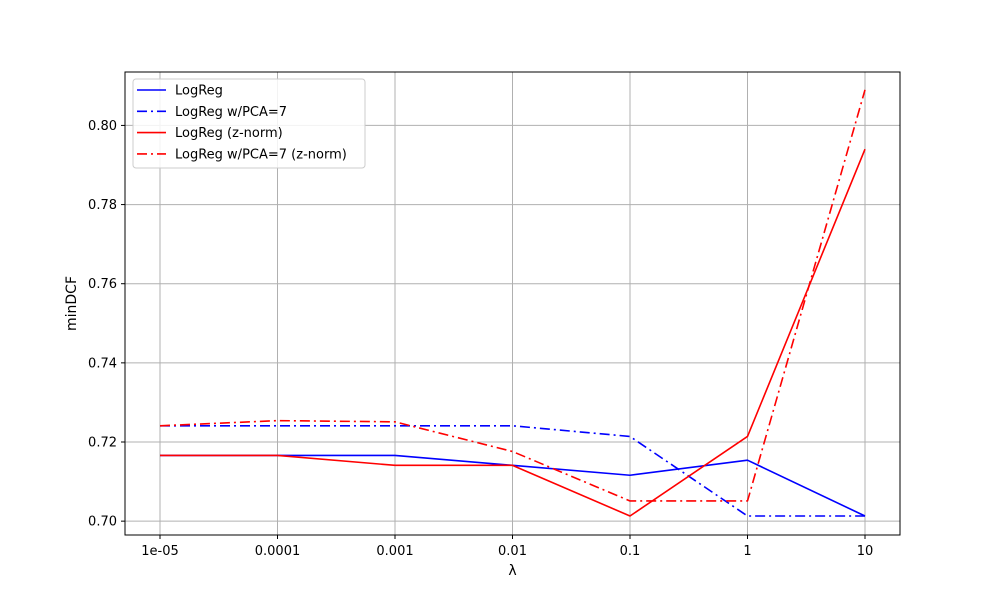 The height and width of the screenshot is (600, 1000). Describe the element at coordinates (261, 154) in the screenshot. I see `legend-label: LogReg w/PCA=7 (z-norm)` at that location.